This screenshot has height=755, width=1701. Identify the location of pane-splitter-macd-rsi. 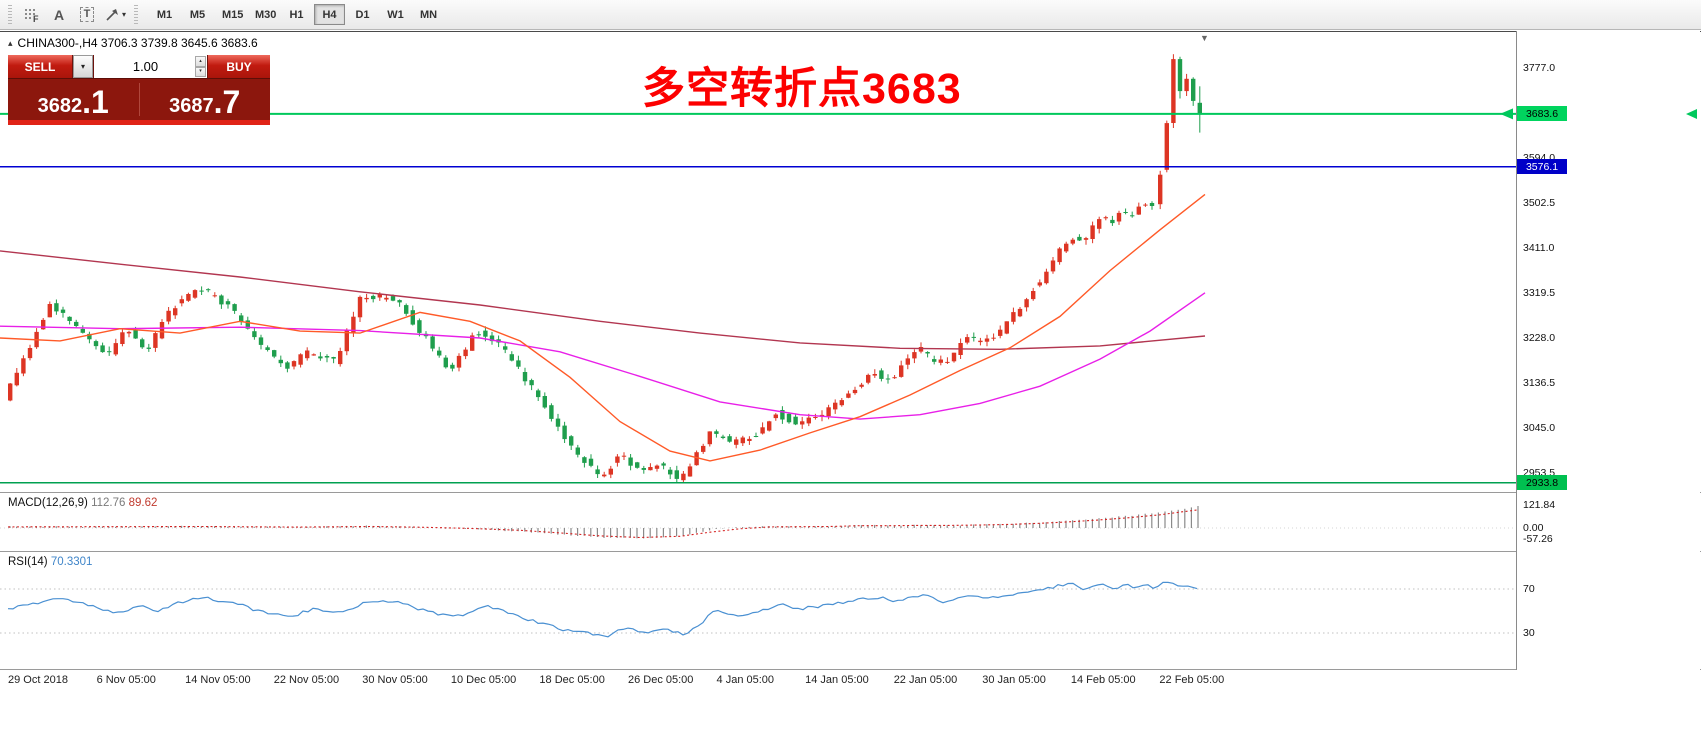
(850, 551).